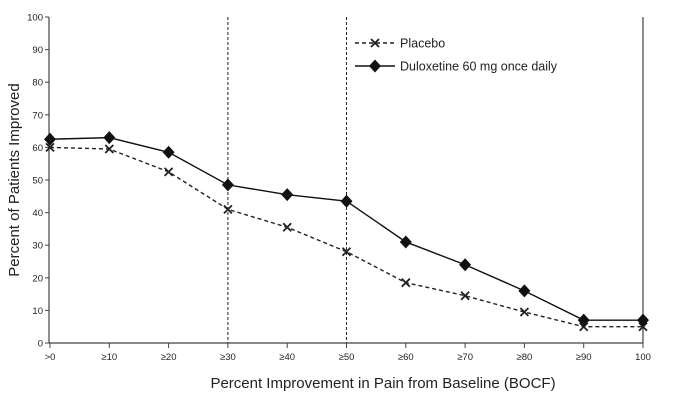 The height and width of the screenshot is (406, 678). I want to click on x-tick-label: 100, so click(643, 357).